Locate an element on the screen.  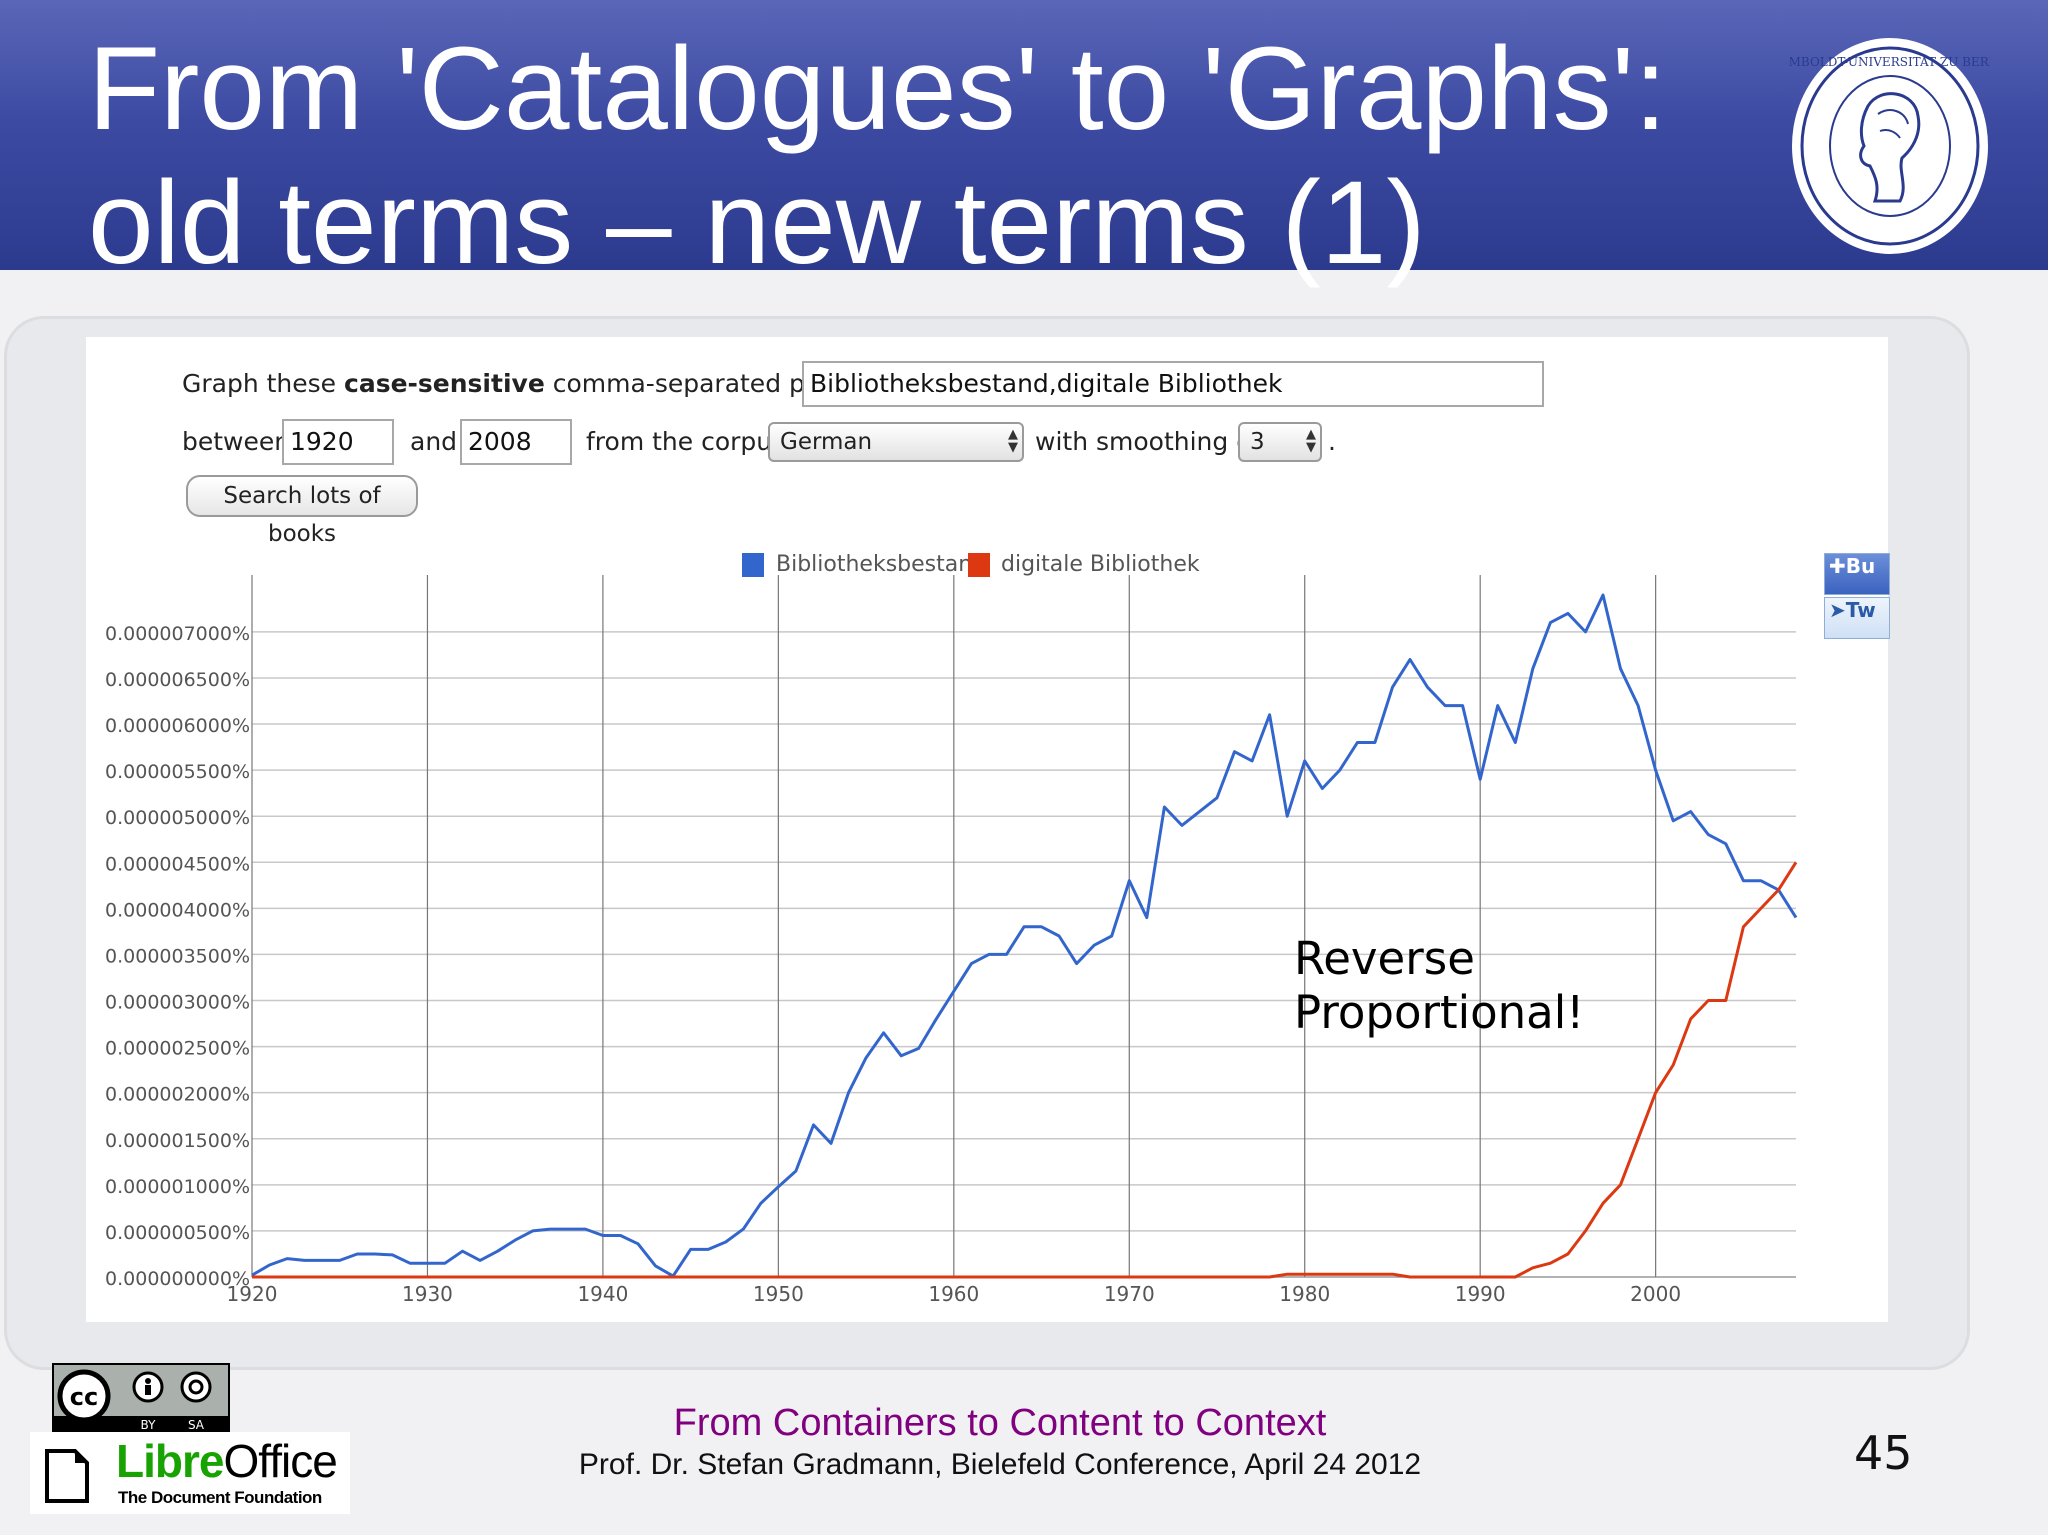
between-label: between is located at coordinates (236, 441).